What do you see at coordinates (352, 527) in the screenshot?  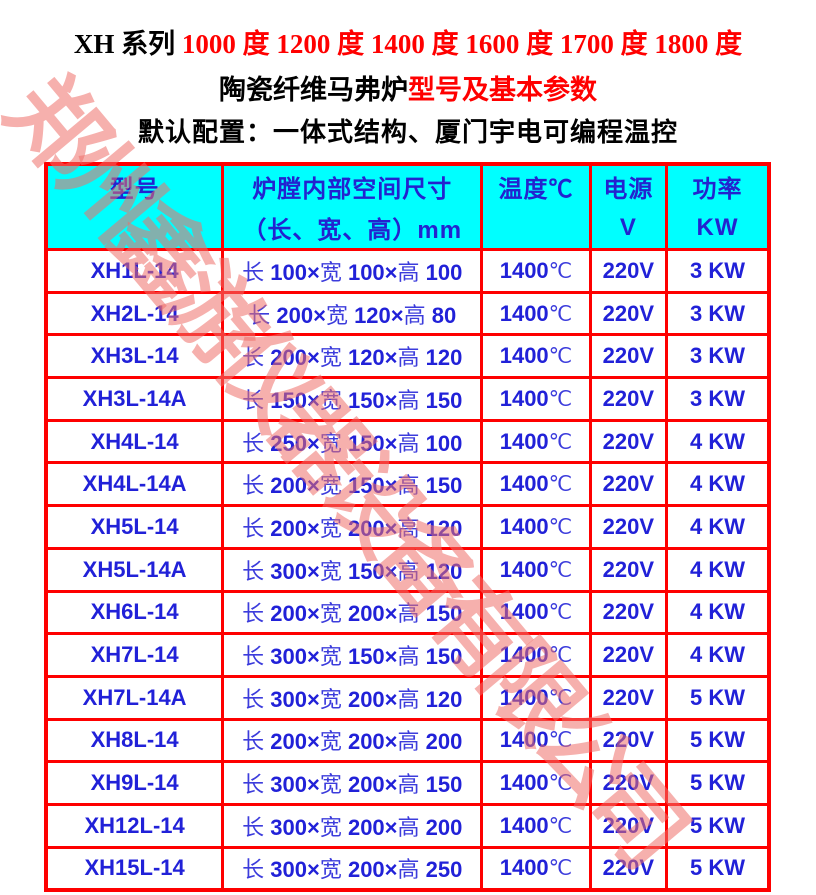 I see `dimensions-cell: 长 200×宽 200×高 120` at bounding box center [352, 527].